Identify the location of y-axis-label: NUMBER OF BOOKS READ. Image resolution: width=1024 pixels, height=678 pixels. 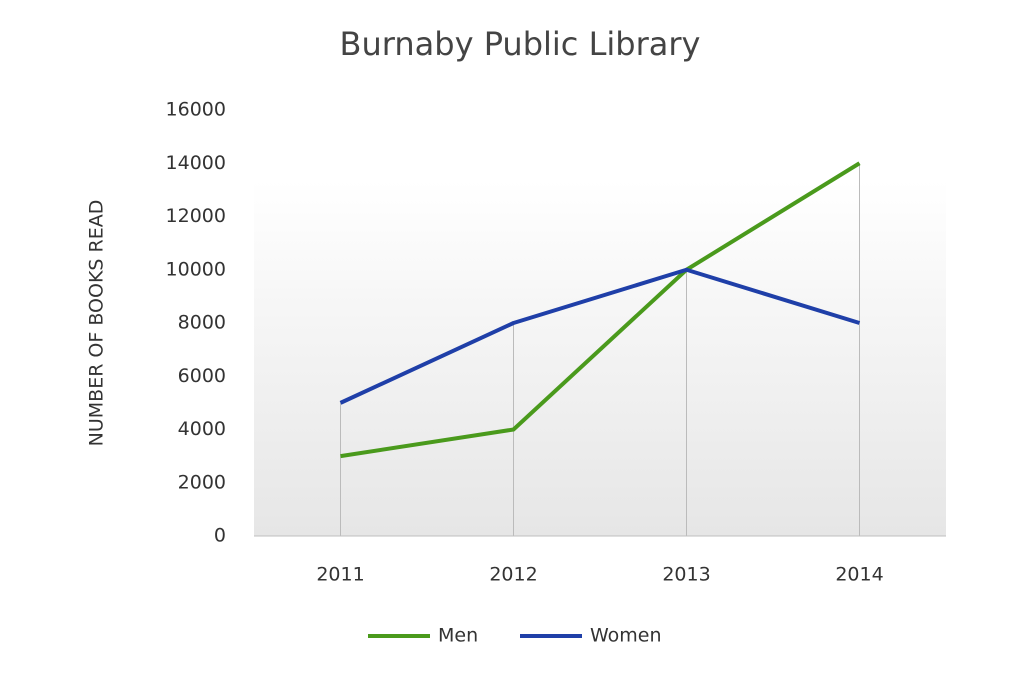
(97, 323).